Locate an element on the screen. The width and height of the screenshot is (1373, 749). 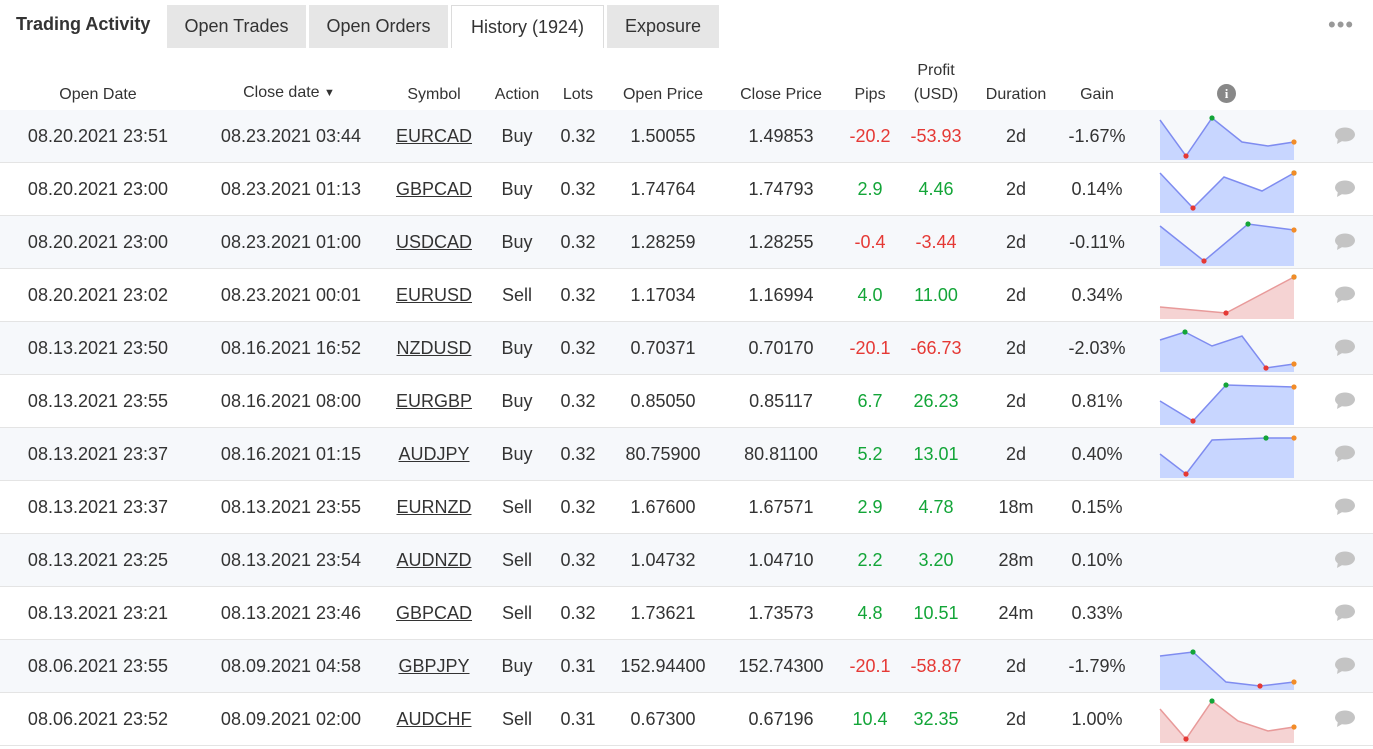
symbol-link: EURCAD is located at coordinates (434, 136).